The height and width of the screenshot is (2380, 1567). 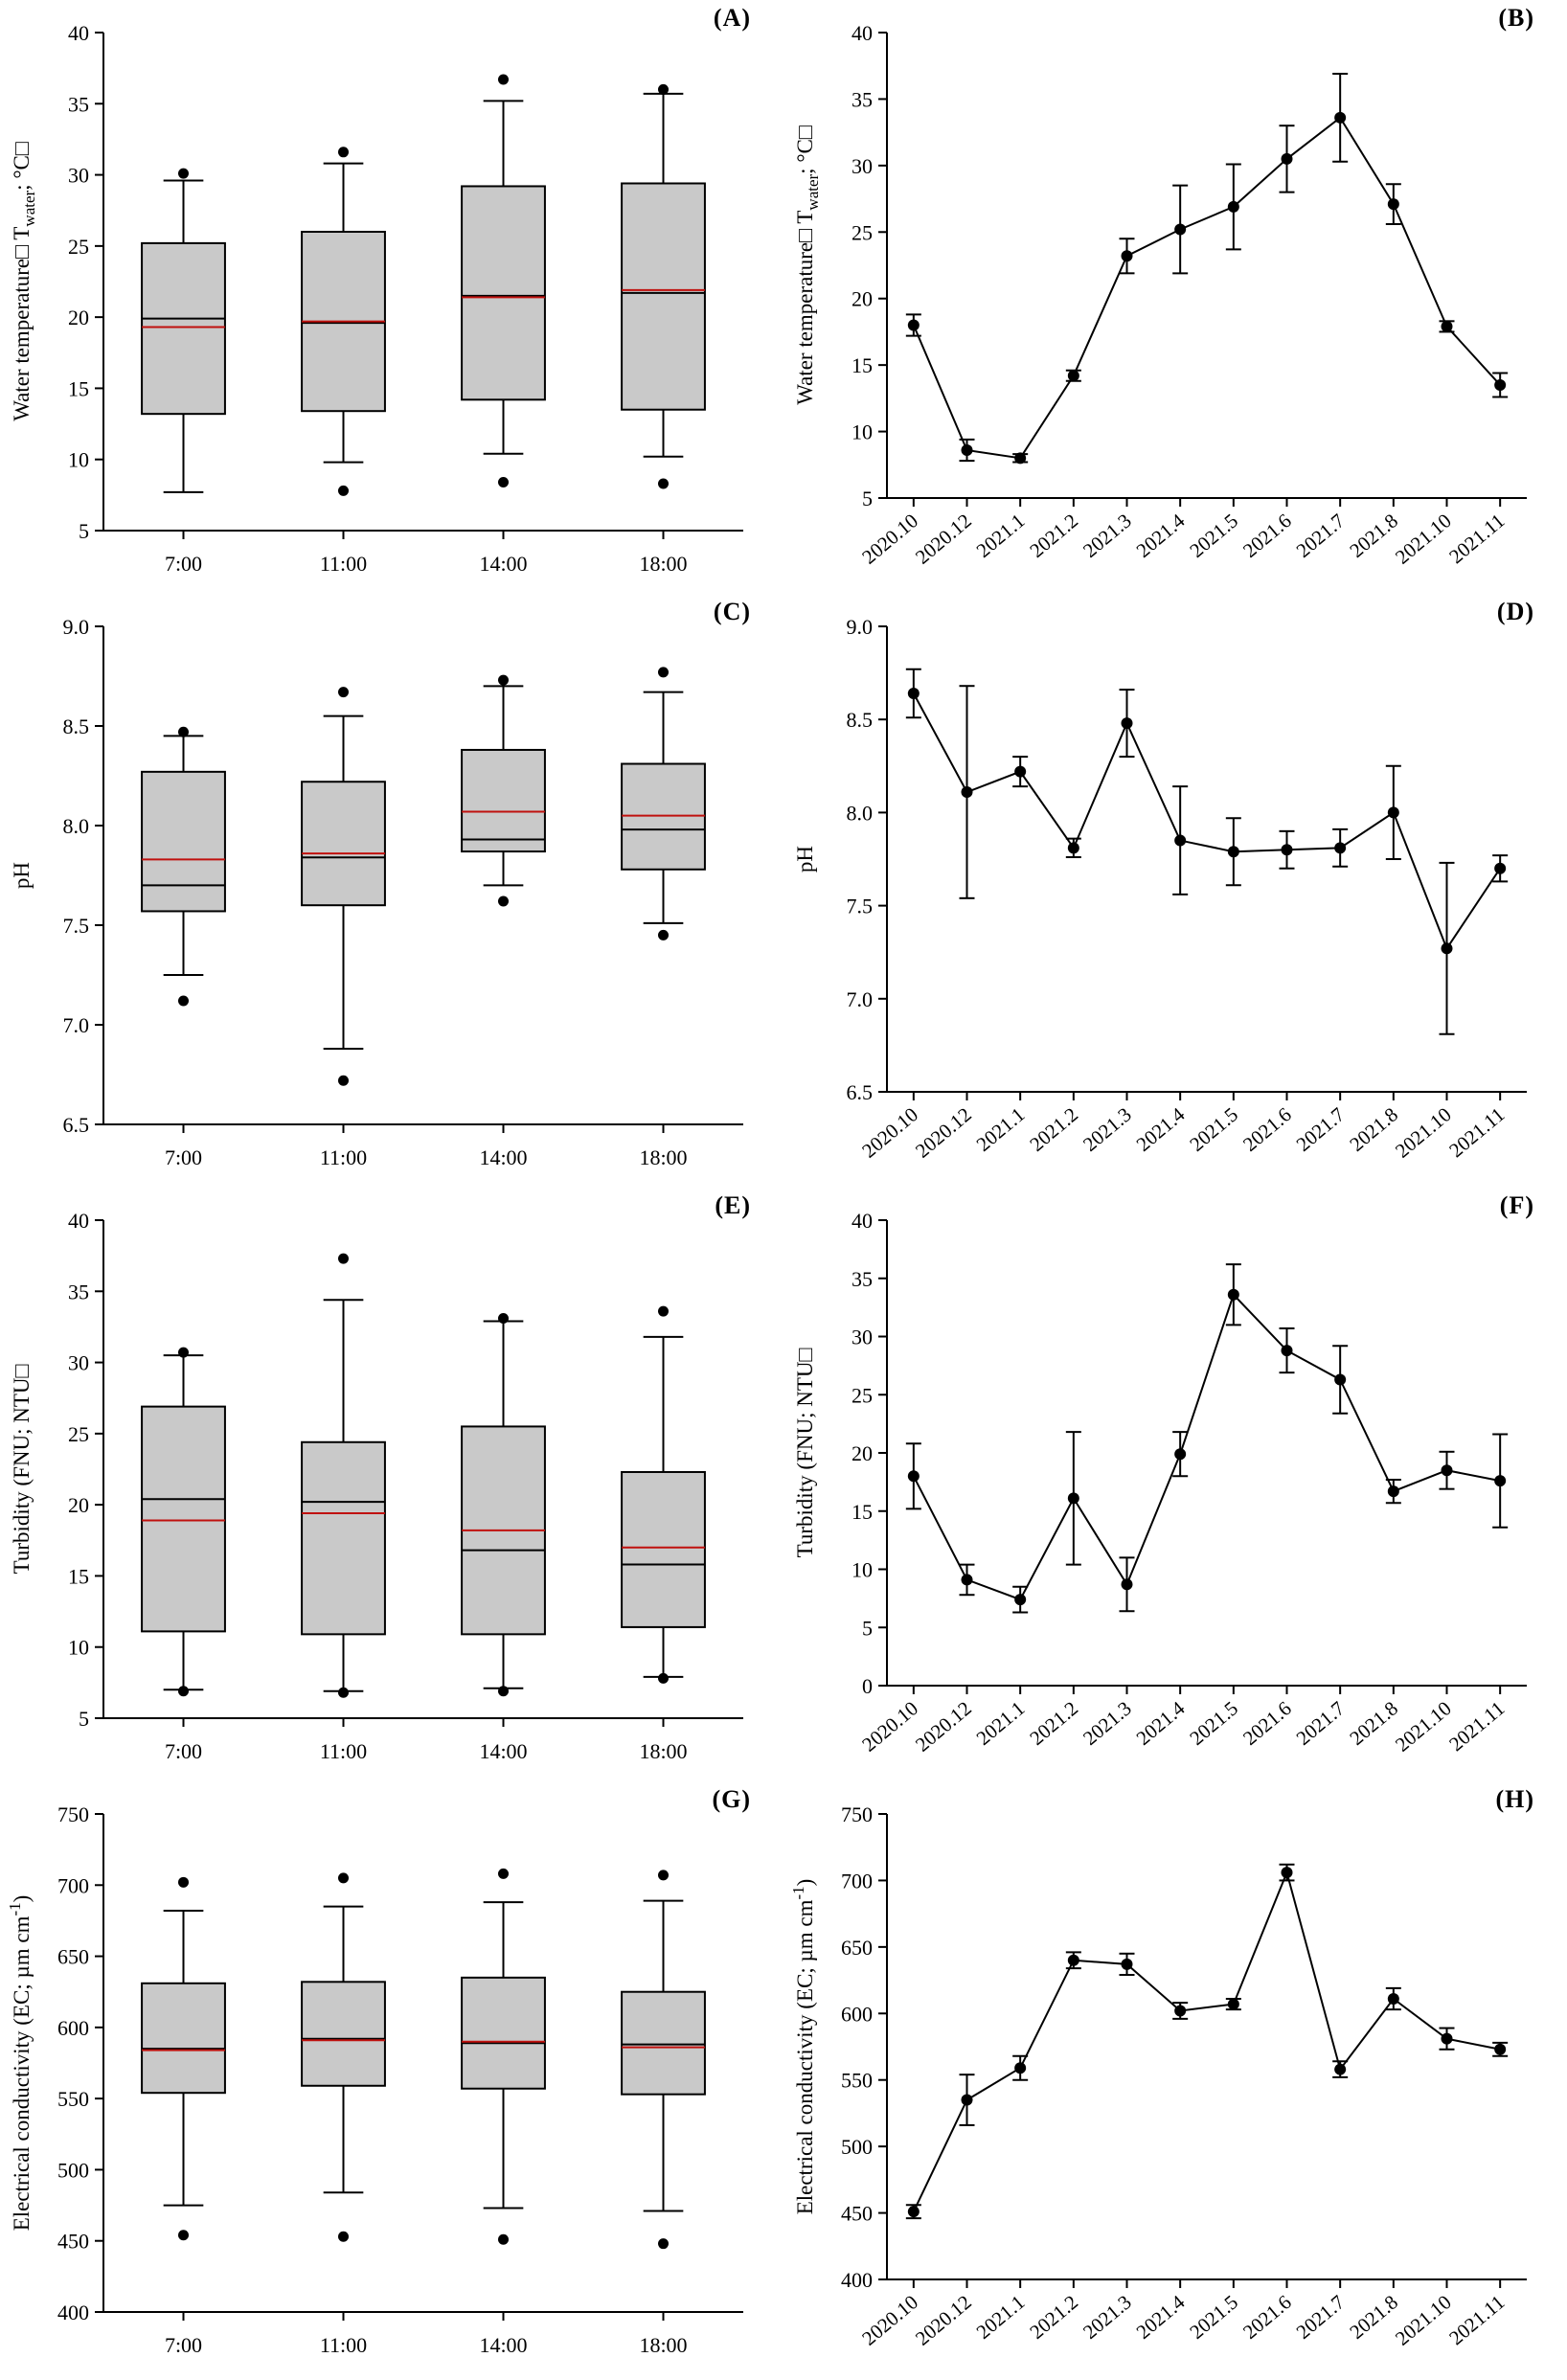 What do you see at coordinates (503, 1505) in the screenshot?
I see `box-group-14:00` at bounding box center [503, 1505].